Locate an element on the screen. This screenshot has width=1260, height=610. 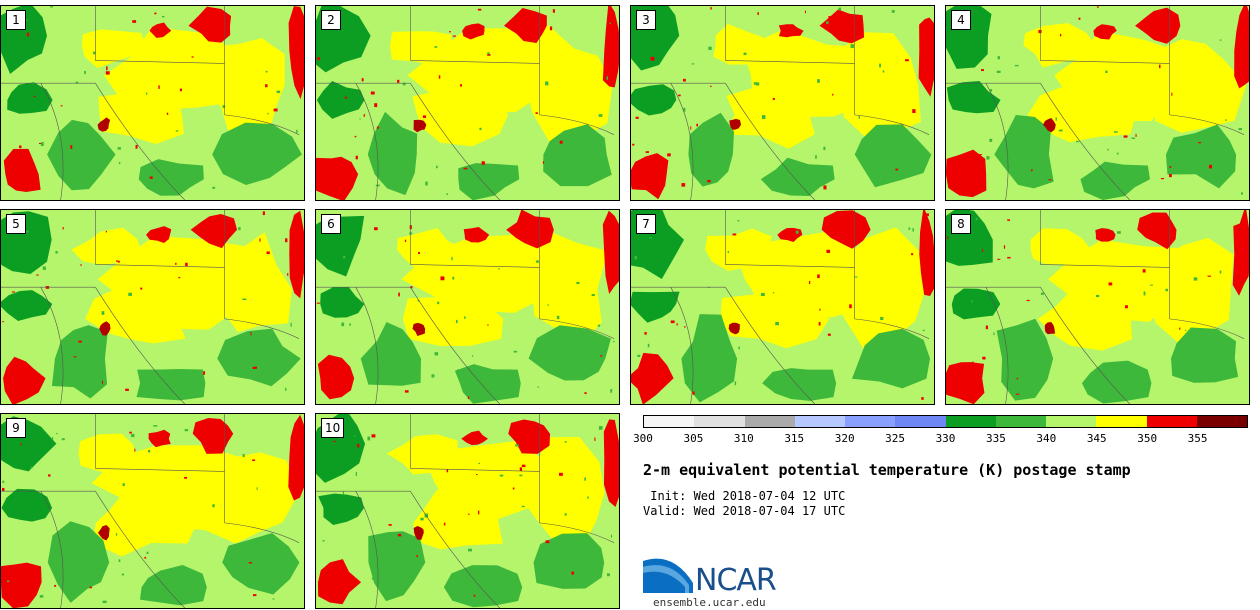
stamp-panel-3: 3 is located at coordinates (782, 103).